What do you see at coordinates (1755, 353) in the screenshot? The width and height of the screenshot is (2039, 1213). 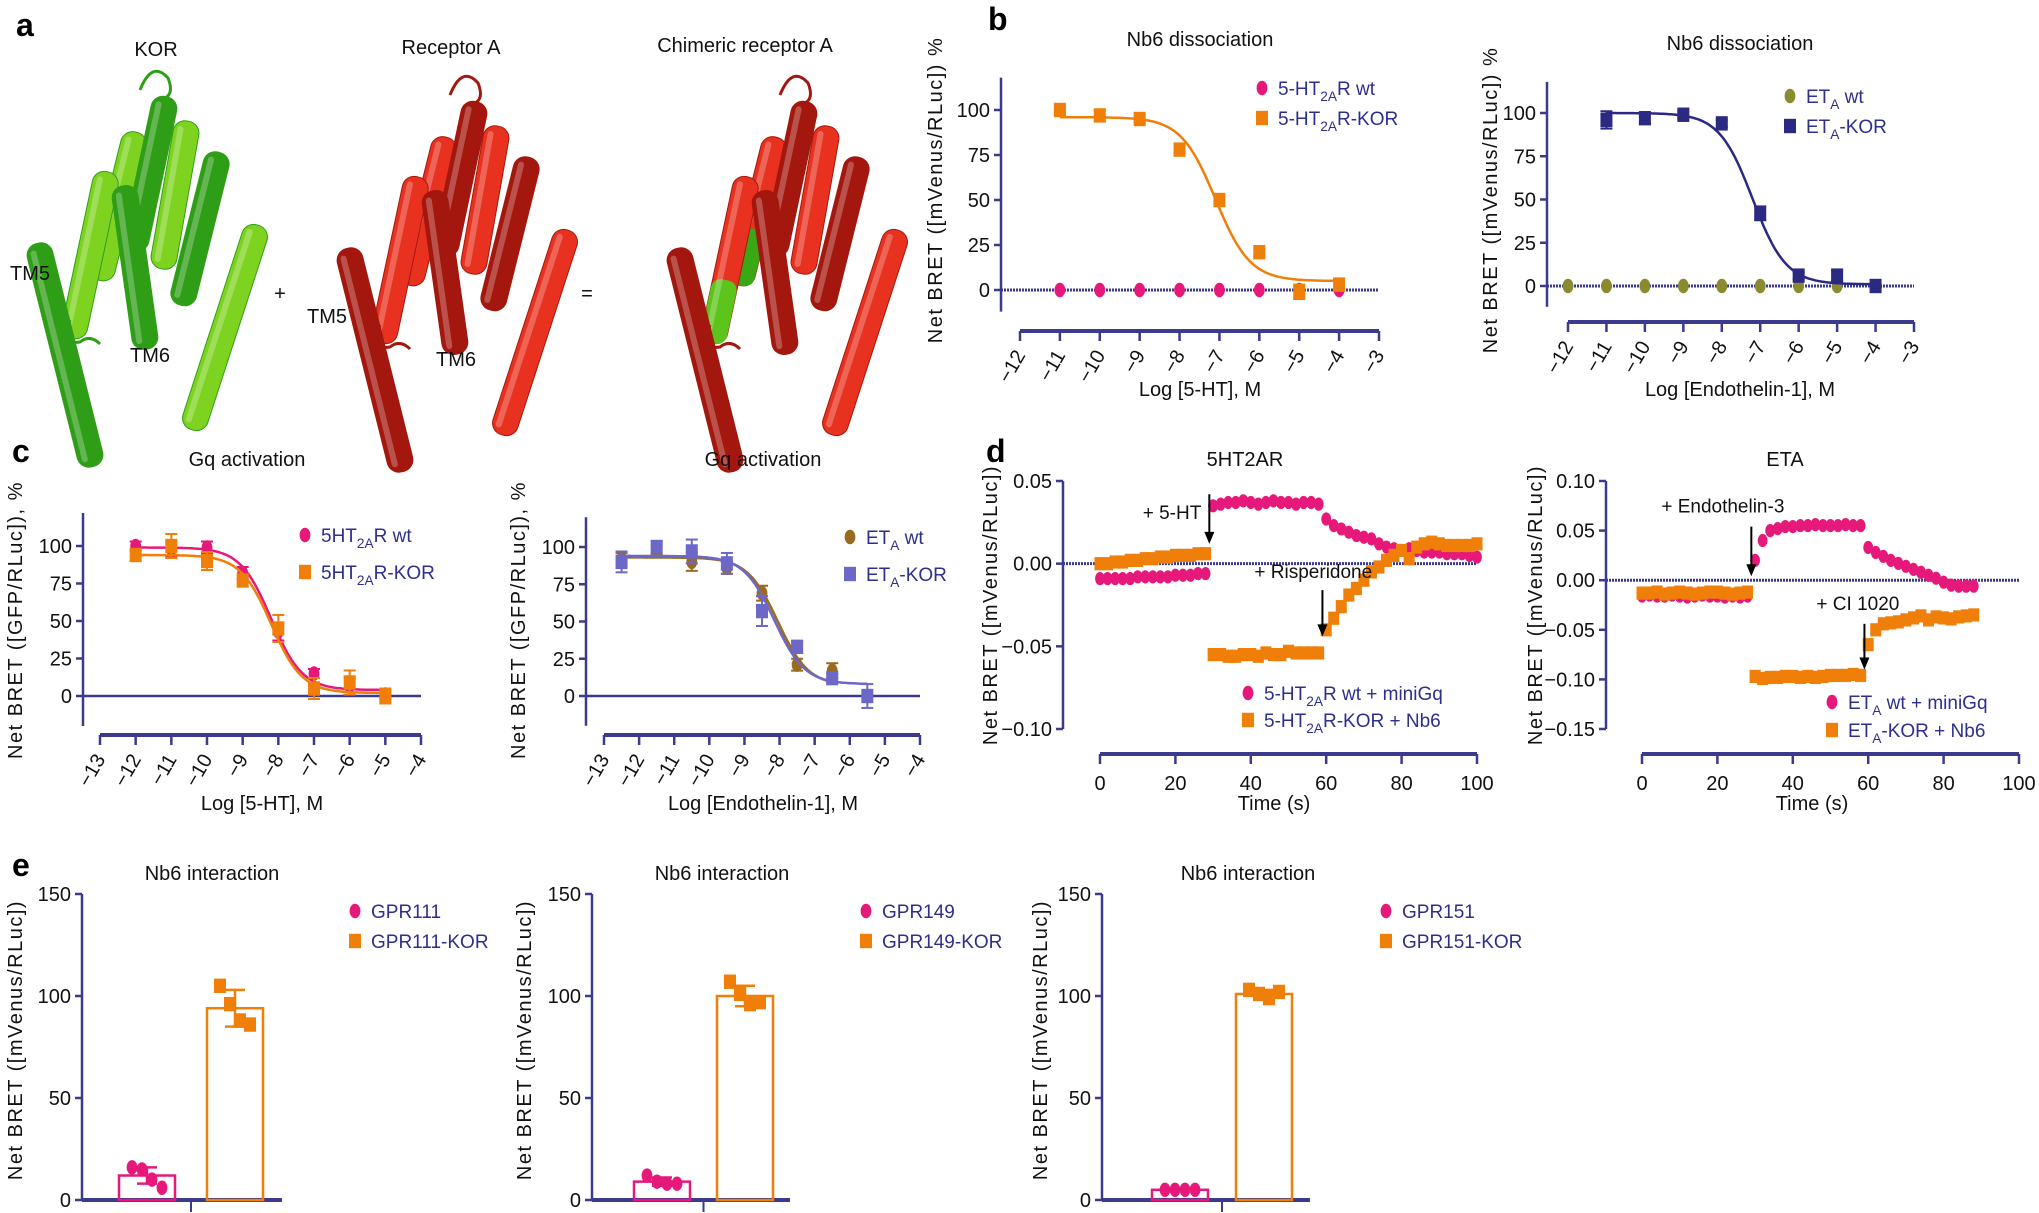 I see `x-tick-label: −7` at bounding box center [1755, 353].